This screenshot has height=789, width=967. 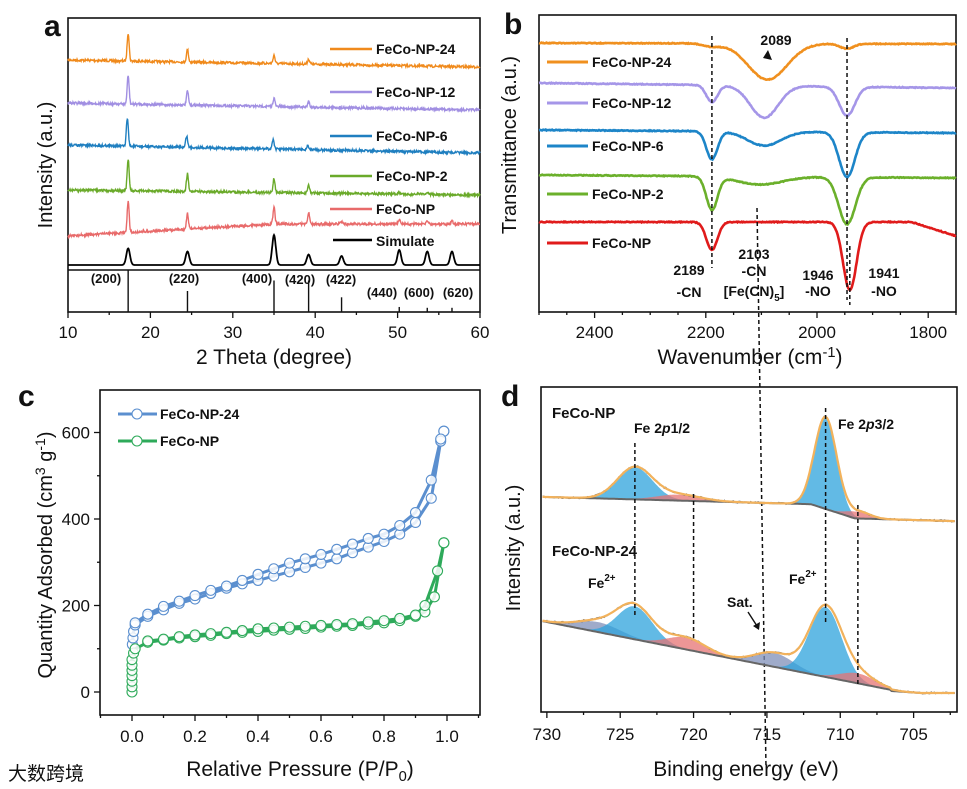 I want to click on annotation-species: [Fe(CN)5], so click(x=754, y=293).